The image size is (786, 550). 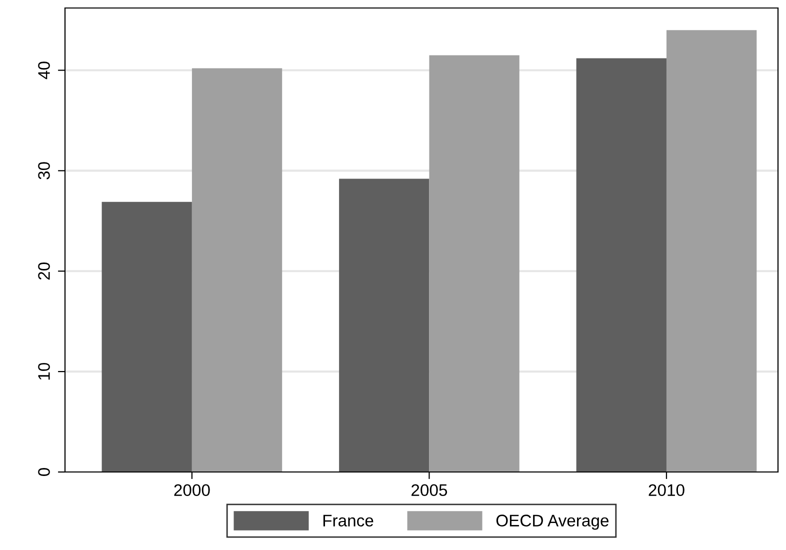 What do you see at coordinates (44, 271) in the screenshot?
I see `y-tick-label: 20` at bounding box center [44, 271].